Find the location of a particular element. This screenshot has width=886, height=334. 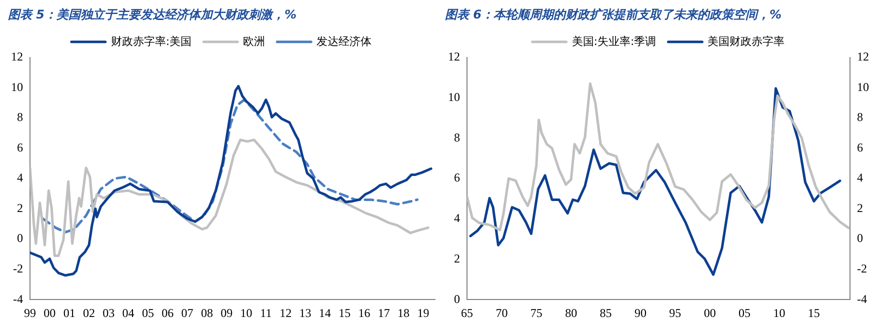

y2-tick-label: -4 is located at coordinates (862, 299).